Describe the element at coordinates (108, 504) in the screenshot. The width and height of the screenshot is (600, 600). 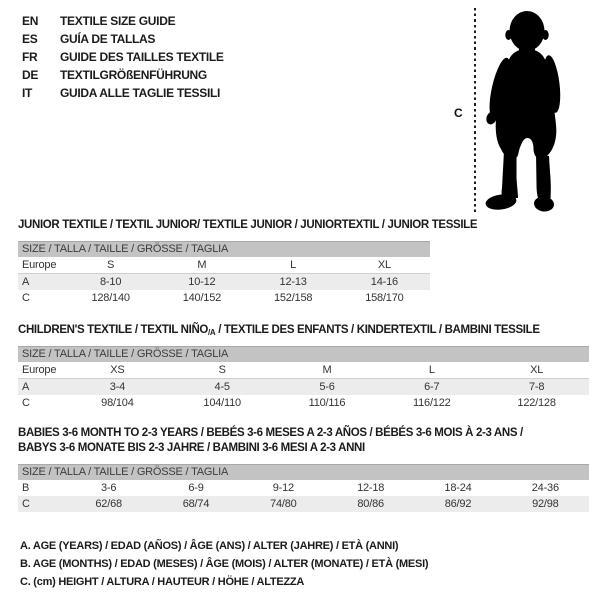
I see `value-cell: 62/68` at that location.